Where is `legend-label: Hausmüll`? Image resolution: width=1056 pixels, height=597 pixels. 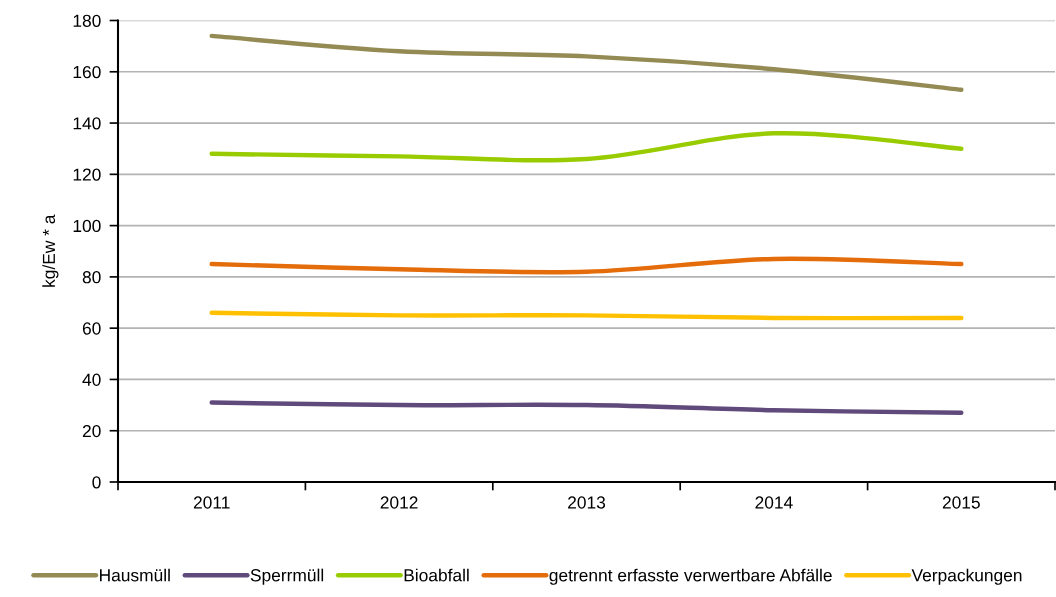
legend-label: Hausmüll is located at coordinates (135, 575).